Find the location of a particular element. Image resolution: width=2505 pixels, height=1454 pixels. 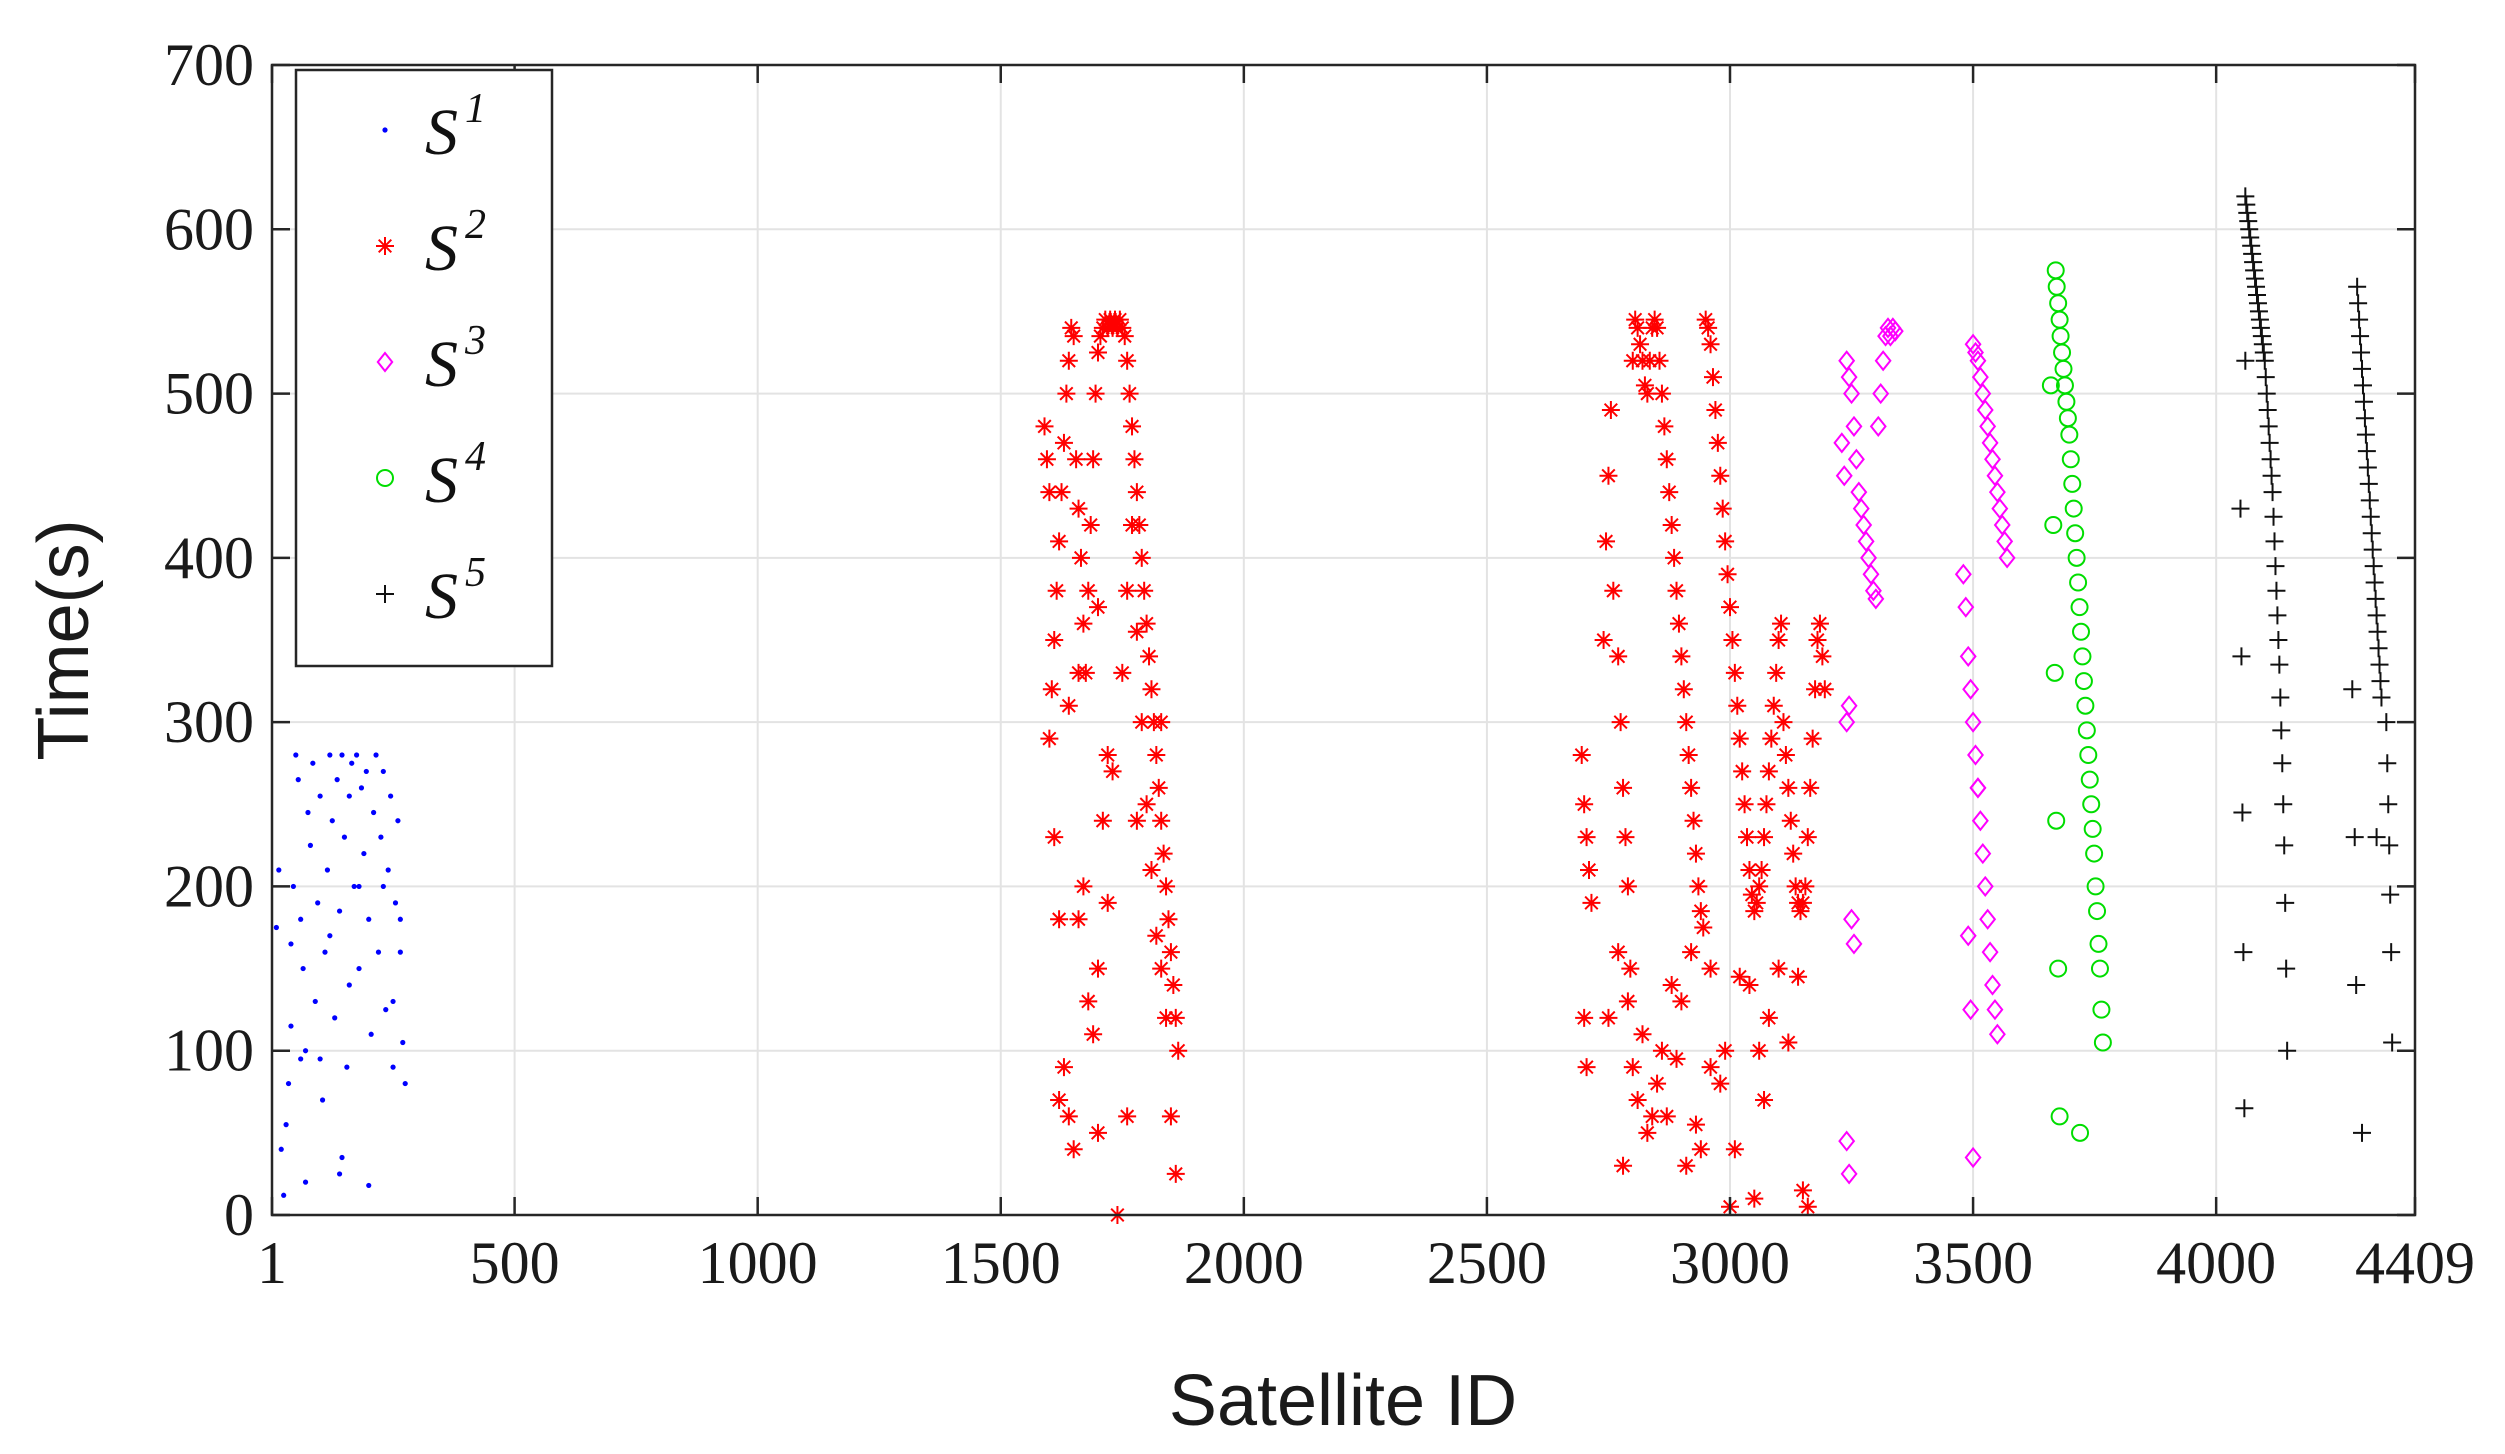

legend-marker-s4 is located at coordinates (385, 478).